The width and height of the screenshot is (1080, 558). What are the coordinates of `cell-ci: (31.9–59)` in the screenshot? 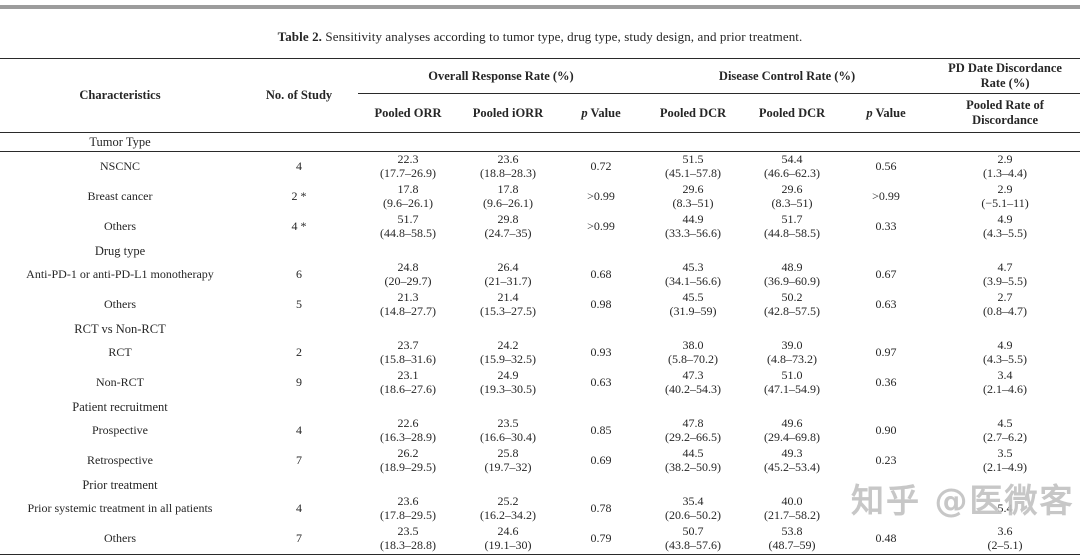 It's located at (693, 311).